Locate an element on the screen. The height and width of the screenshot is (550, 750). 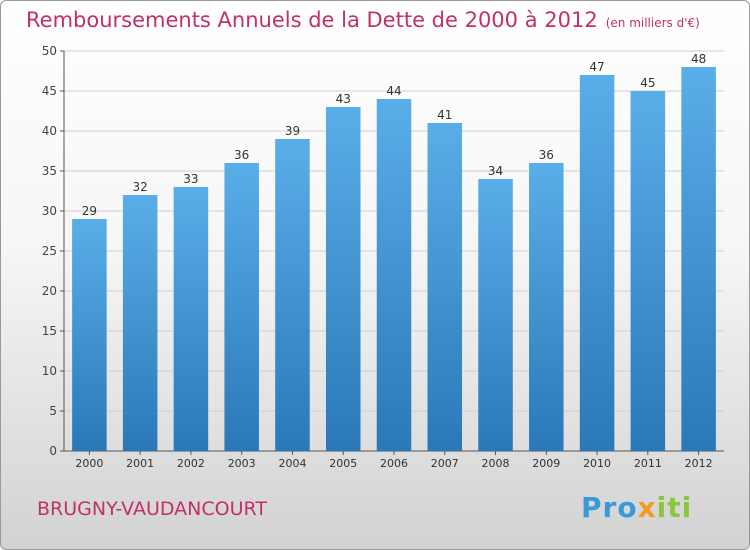
data-label: 41 is located at coordinates (444, 115).